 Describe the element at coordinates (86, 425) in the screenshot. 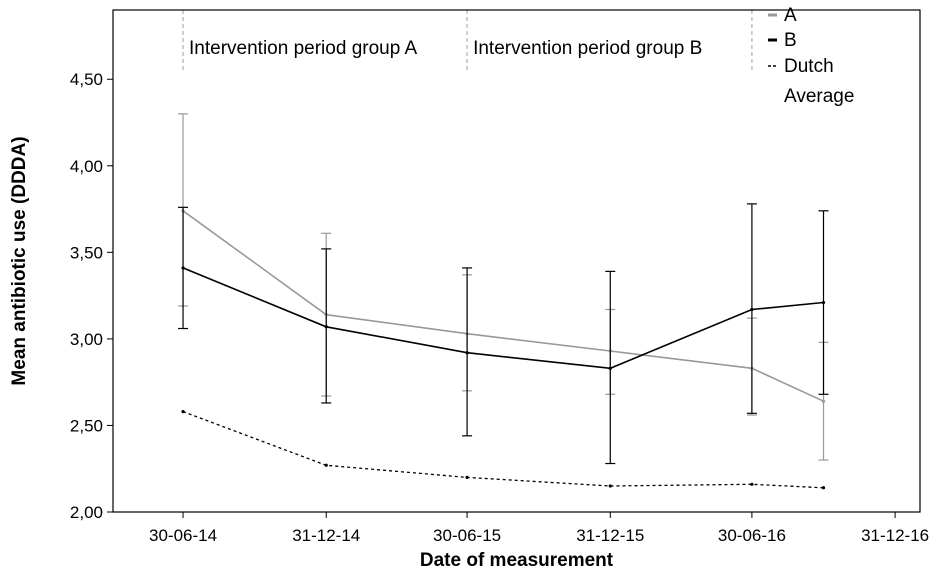

I see `y-tick-label: 2,50` at that location.